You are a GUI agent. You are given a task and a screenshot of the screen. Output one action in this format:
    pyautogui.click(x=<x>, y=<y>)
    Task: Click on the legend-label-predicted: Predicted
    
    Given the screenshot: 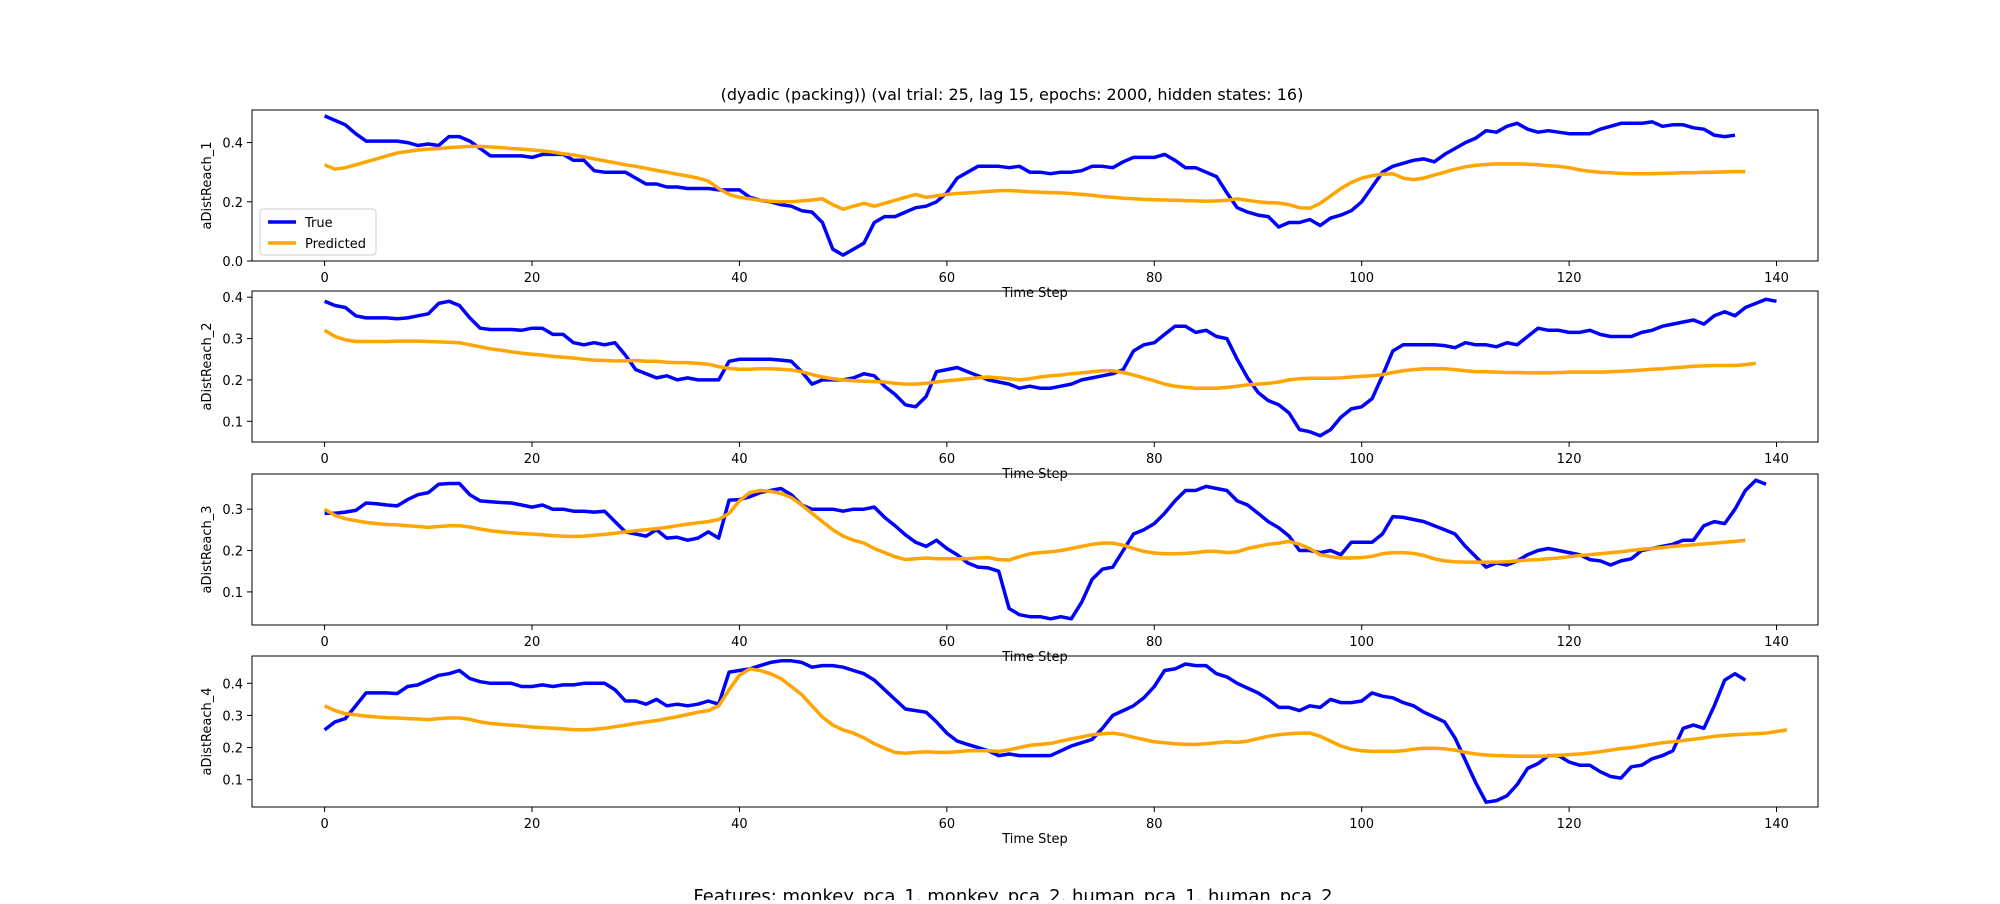 What is the action you would take?
    pyautogui.click(x=335, y=244)
    